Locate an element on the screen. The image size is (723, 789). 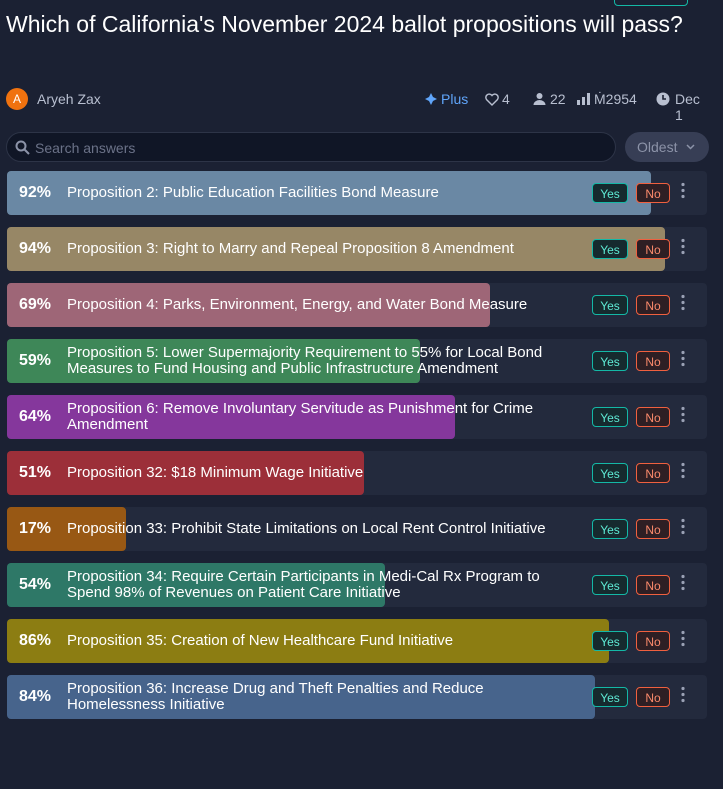
probability-label: 64% is located at coordinates (35, 416).